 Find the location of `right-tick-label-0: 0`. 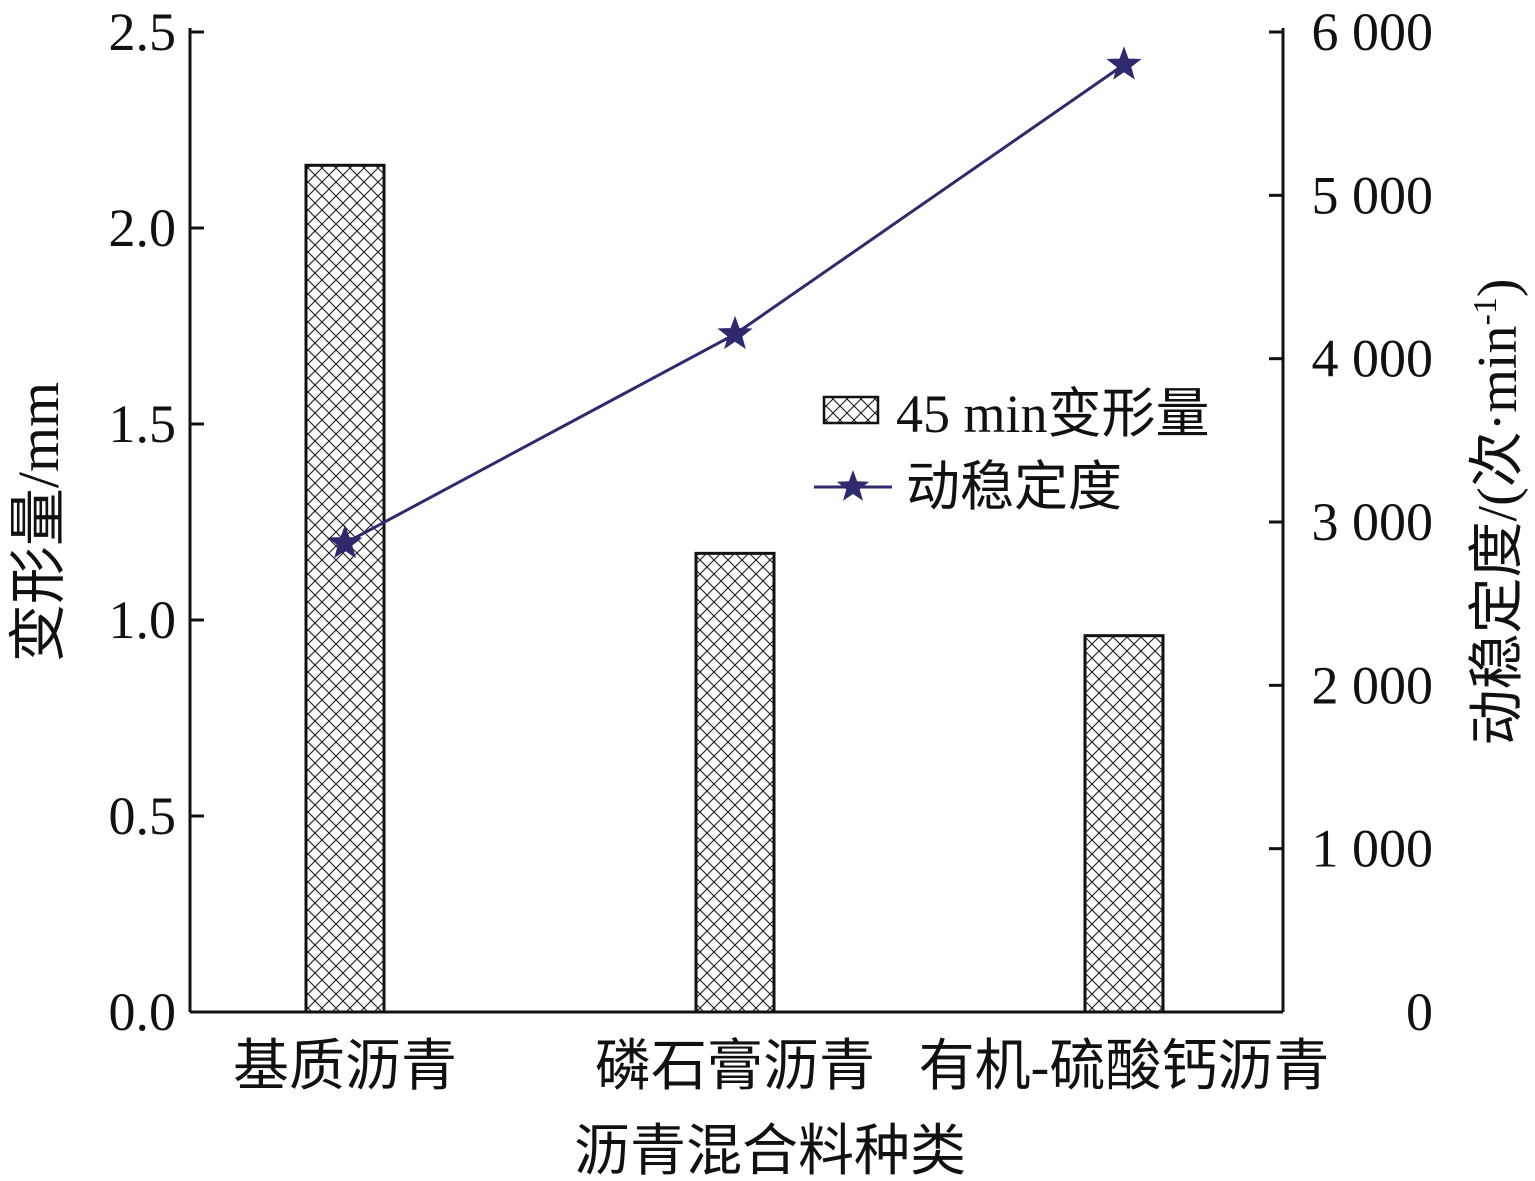

right-tick-label-0: 0 is located at coordinates (1419, 1012).